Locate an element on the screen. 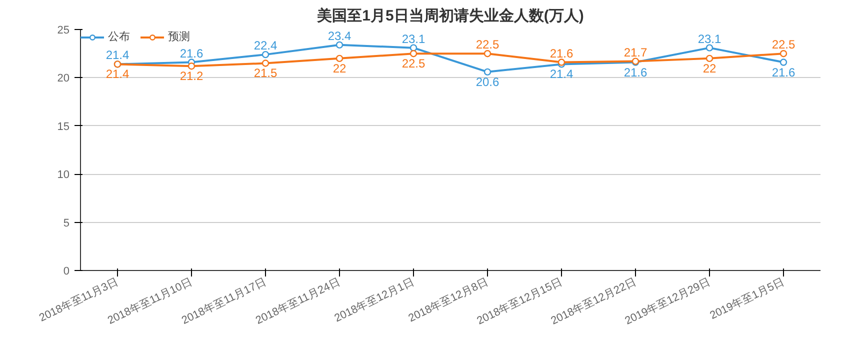 This screenshot has width=848, height=342. chart-title: 美国至1月5日当周初请失业金人数(万人) is located at coordinates (450, 15).